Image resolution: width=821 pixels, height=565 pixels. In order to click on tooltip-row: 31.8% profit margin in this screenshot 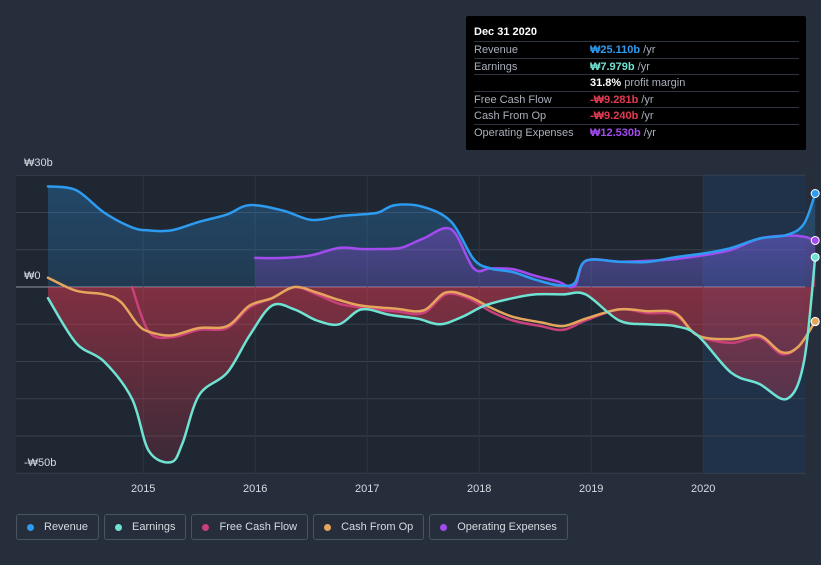, I will do `click(636, 82)`.